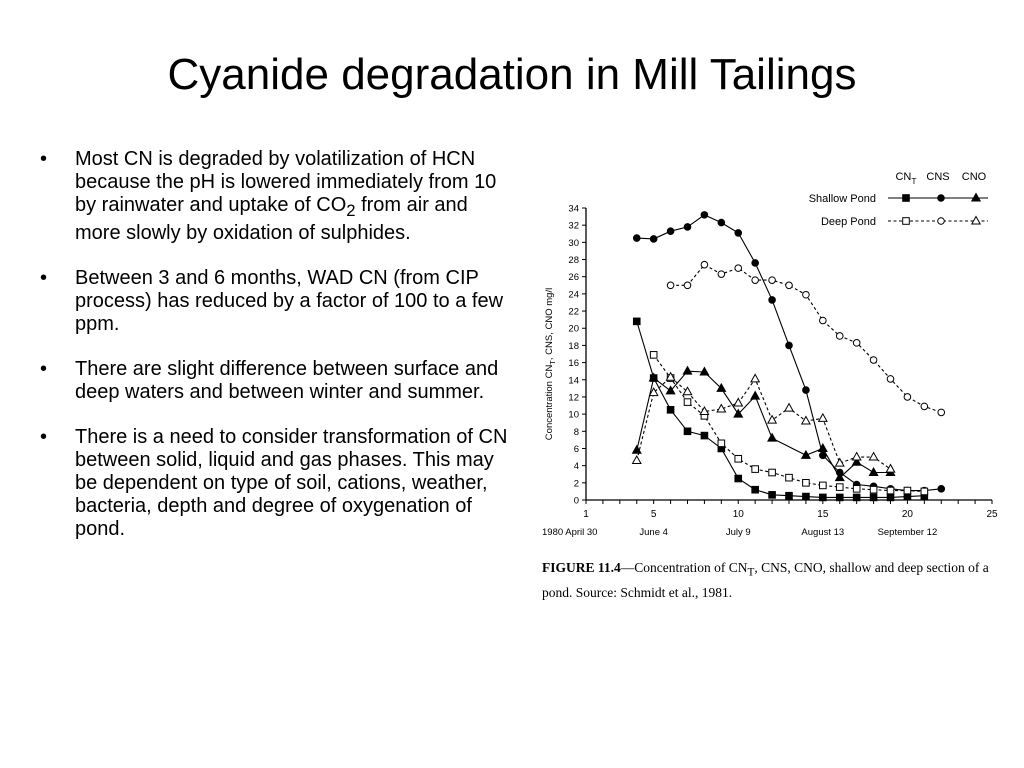 This screenshot has height=768, width=1024. What do you see at coordinates (906, 198) in the screenshot?
I see `legend-marker-shallow-cnt` at bounding box center [906, 198].